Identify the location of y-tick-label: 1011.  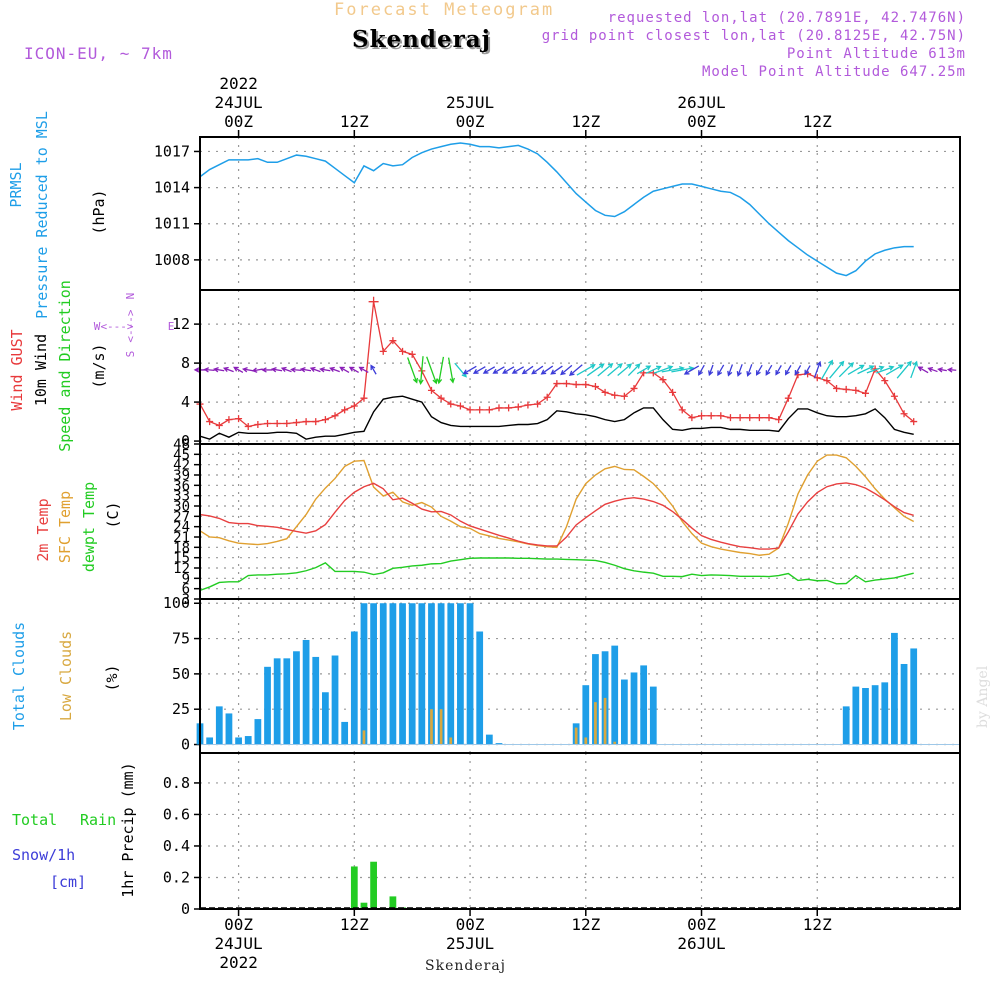
(172, 224).